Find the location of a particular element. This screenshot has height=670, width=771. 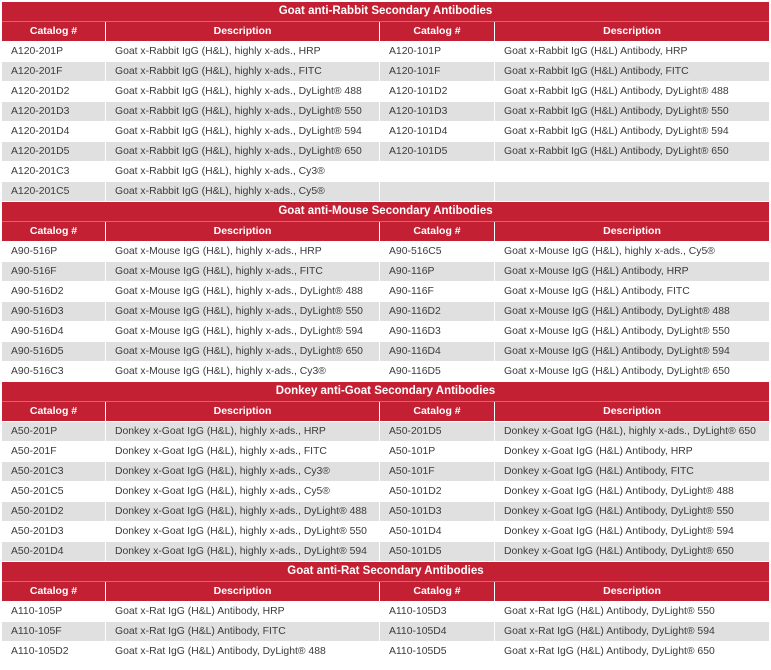

catalog-number-cell: A120-201C3 is located at coordinates (53, 171).